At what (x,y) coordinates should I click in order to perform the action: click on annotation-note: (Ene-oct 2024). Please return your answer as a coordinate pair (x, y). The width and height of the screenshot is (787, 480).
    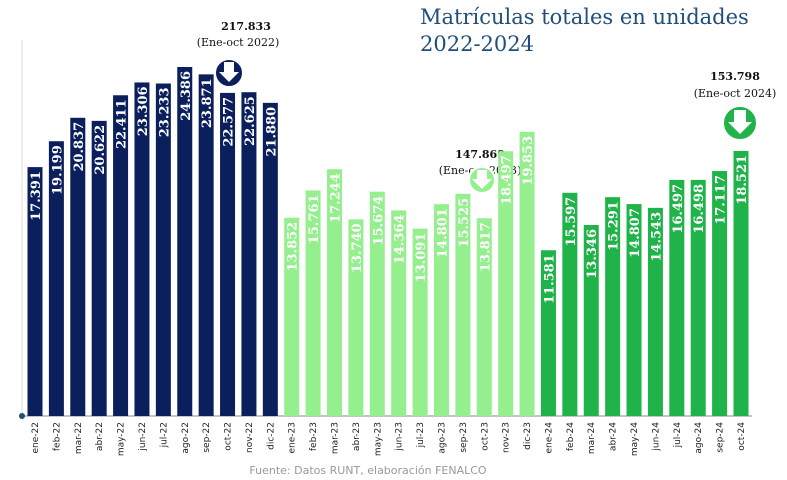
    Looking at the image, I should click on (735, 93).